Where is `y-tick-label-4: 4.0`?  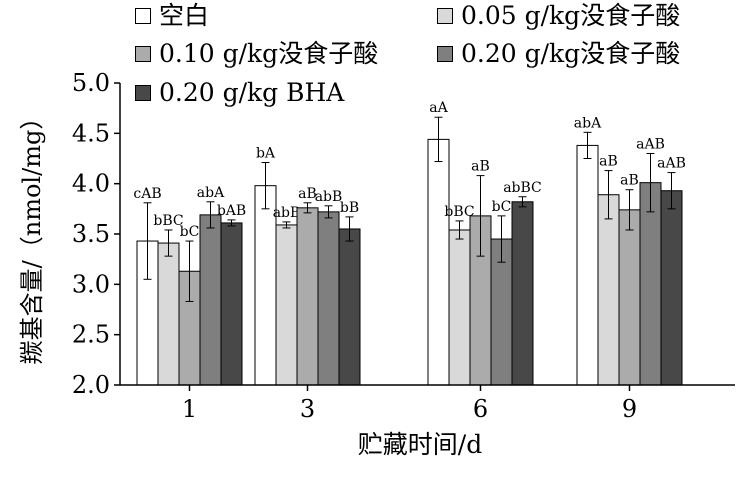 y-tick-label-4: 4.0 is located at coordinates (91, 184).